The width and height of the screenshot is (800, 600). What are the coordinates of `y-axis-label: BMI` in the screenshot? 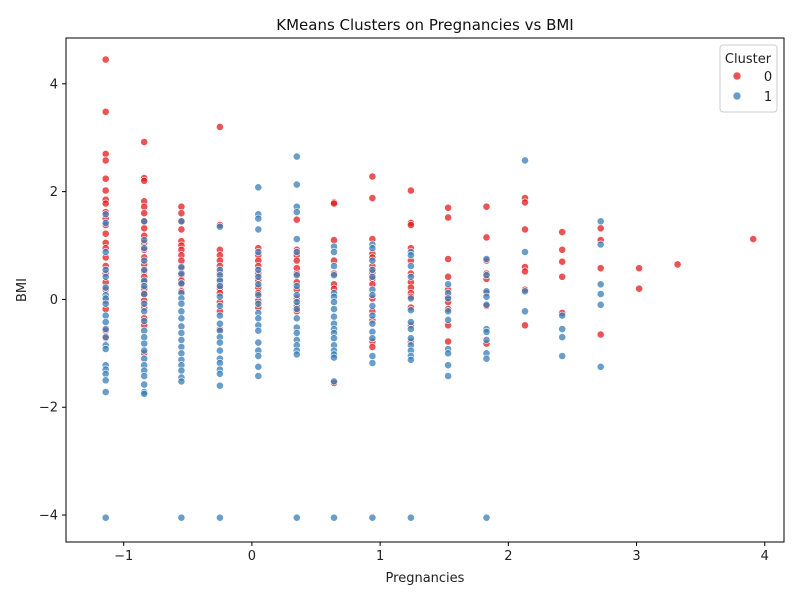 It's located at (22, 290).